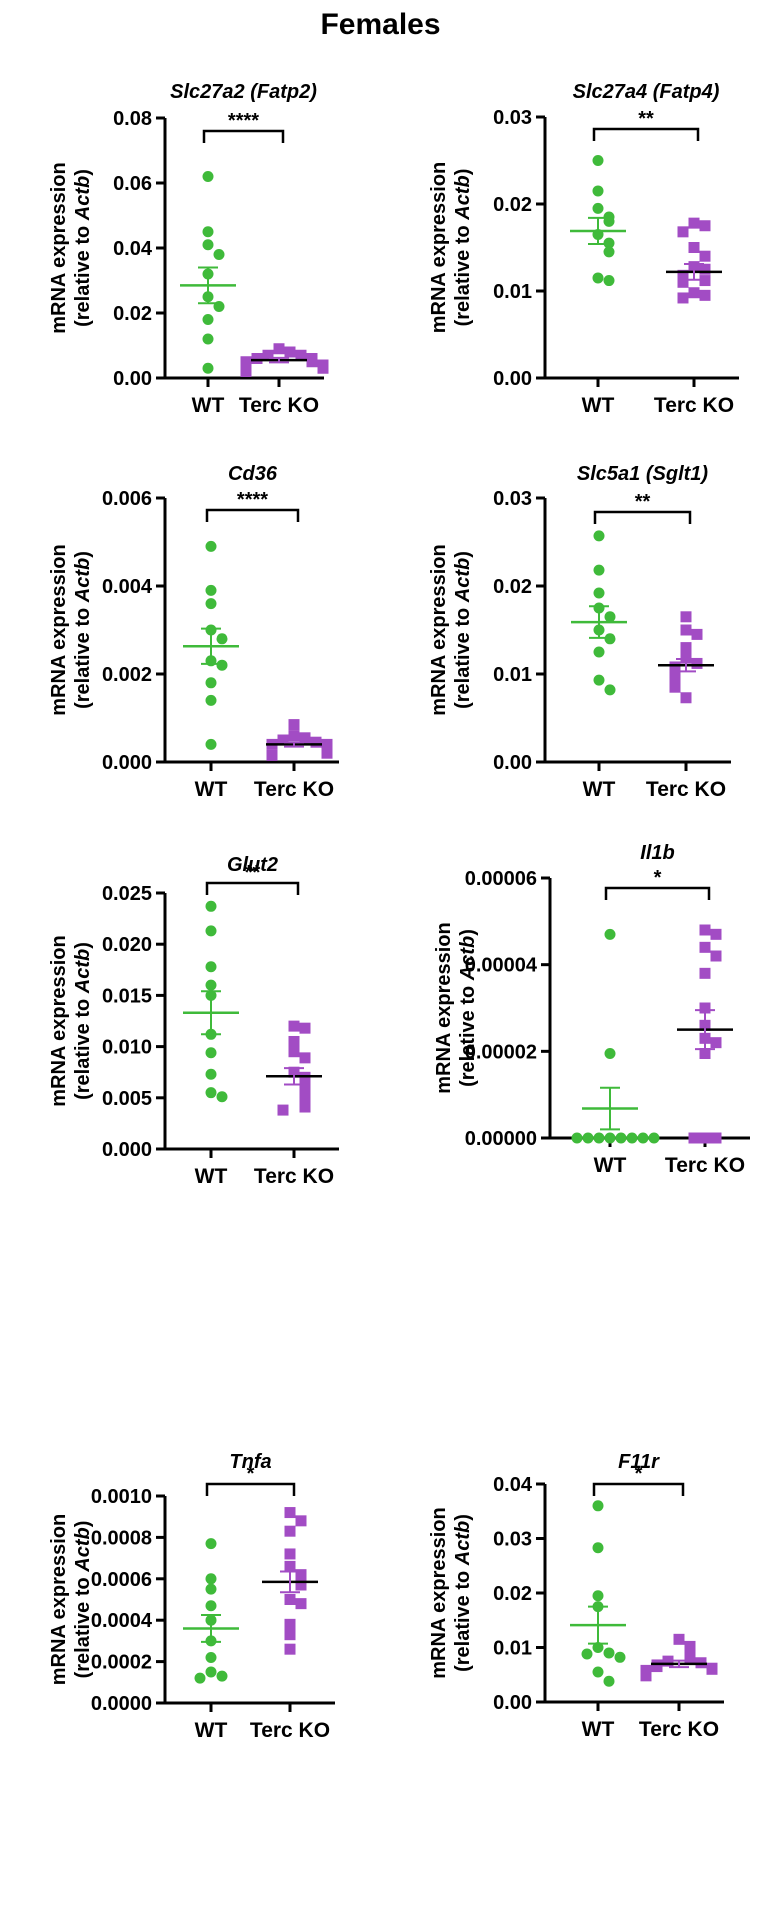 The image size is (761, 1929). What do you see at coordinates (512, 1703) in the screenshot?
I see `y-tick-label: 0.00` at bounding box center [512, 1703].